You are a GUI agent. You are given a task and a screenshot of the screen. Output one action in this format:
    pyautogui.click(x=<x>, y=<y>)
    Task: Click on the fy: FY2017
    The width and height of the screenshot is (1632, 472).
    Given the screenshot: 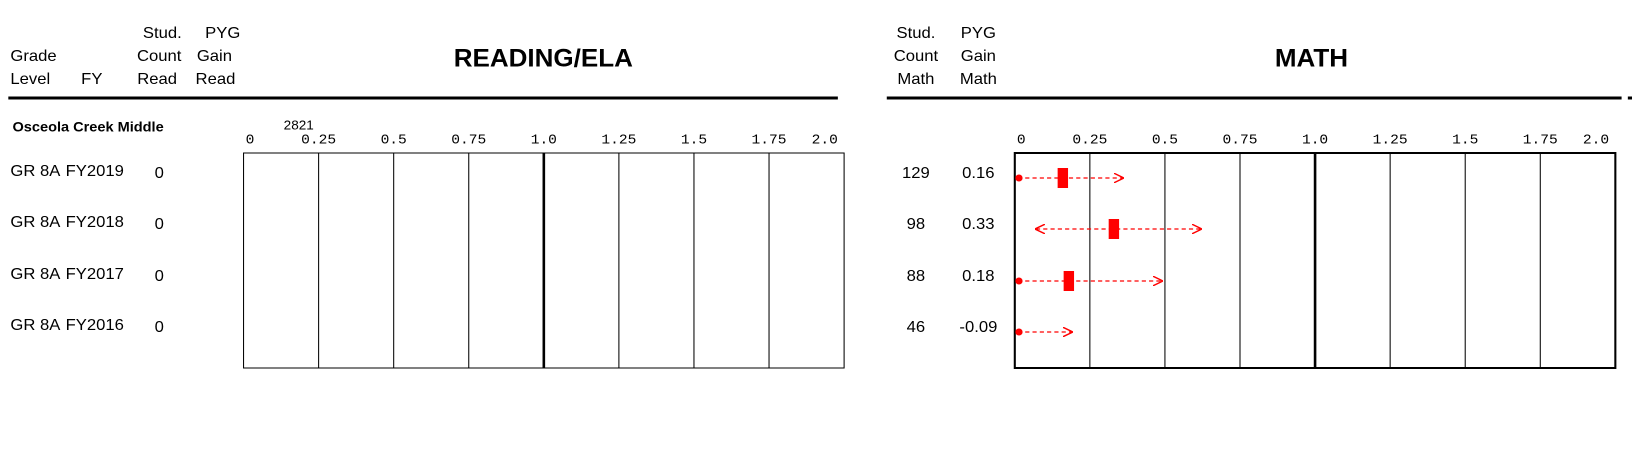 What is the action you would take?
    pyautogui.click(x=95, y=275)
    